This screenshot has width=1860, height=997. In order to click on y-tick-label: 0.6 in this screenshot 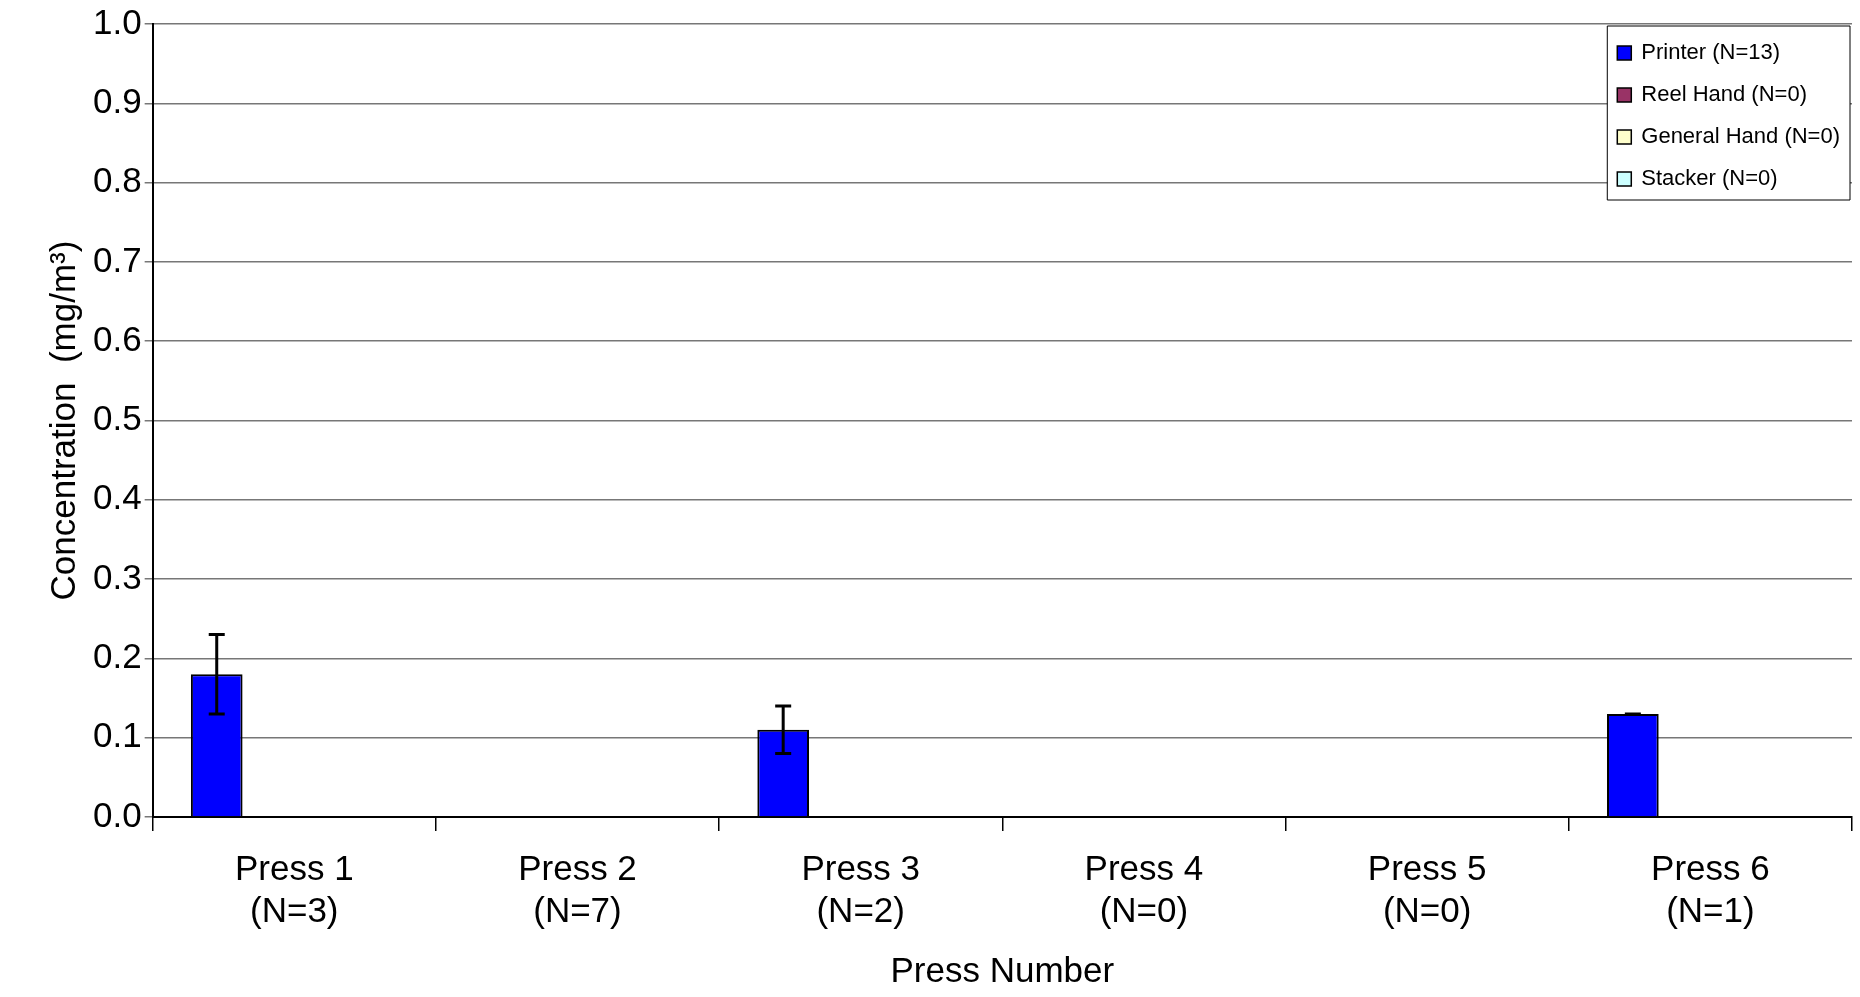, I will do `click(117, 338)`.